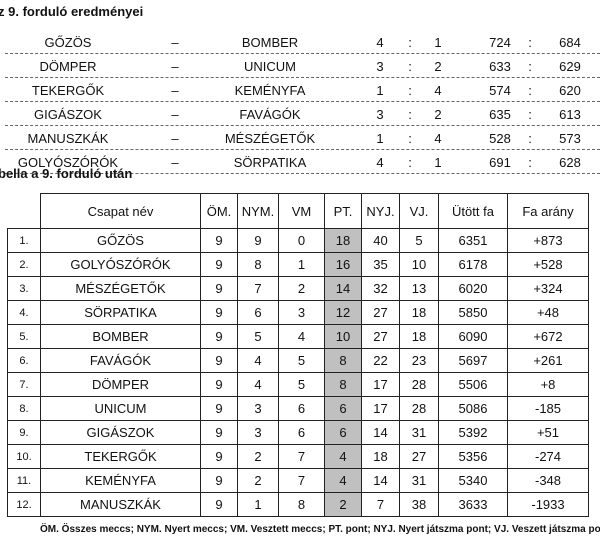 This screenshot has width=600, height=543. Describe the element at coordinates (419, 432) in the screenshot. I see `games-lost-cell: 31` at that location.